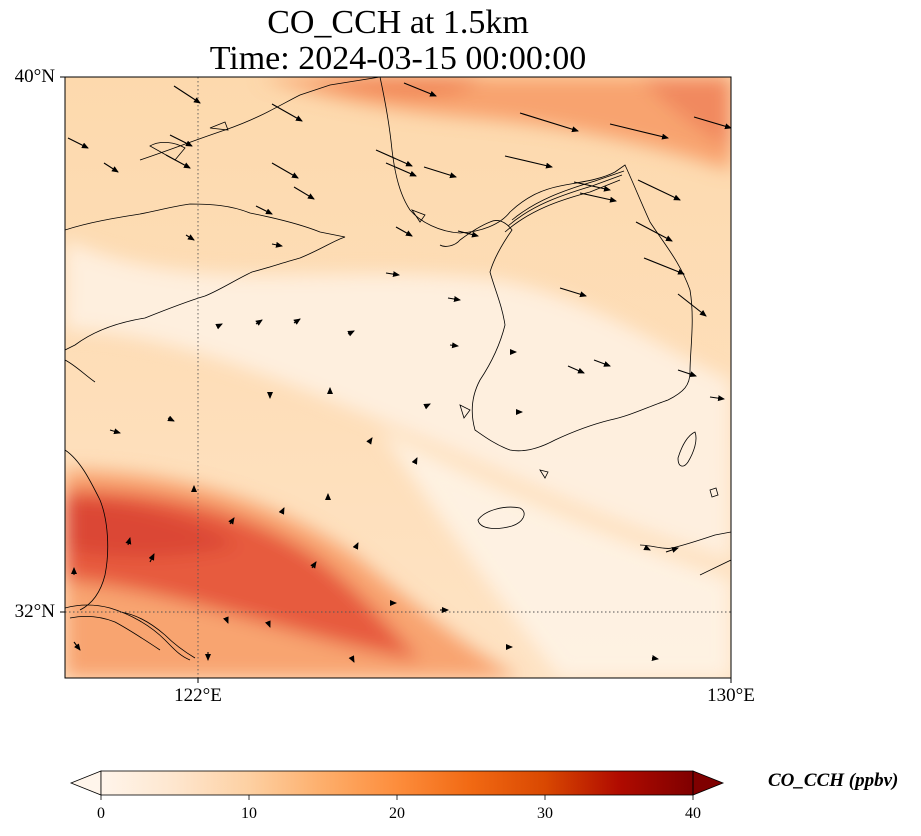  What do you see at coordinates (398, 22) in the screenshot?
I see `map-title: CO_CCH at 1.5km` at bounding box center [398, 22].